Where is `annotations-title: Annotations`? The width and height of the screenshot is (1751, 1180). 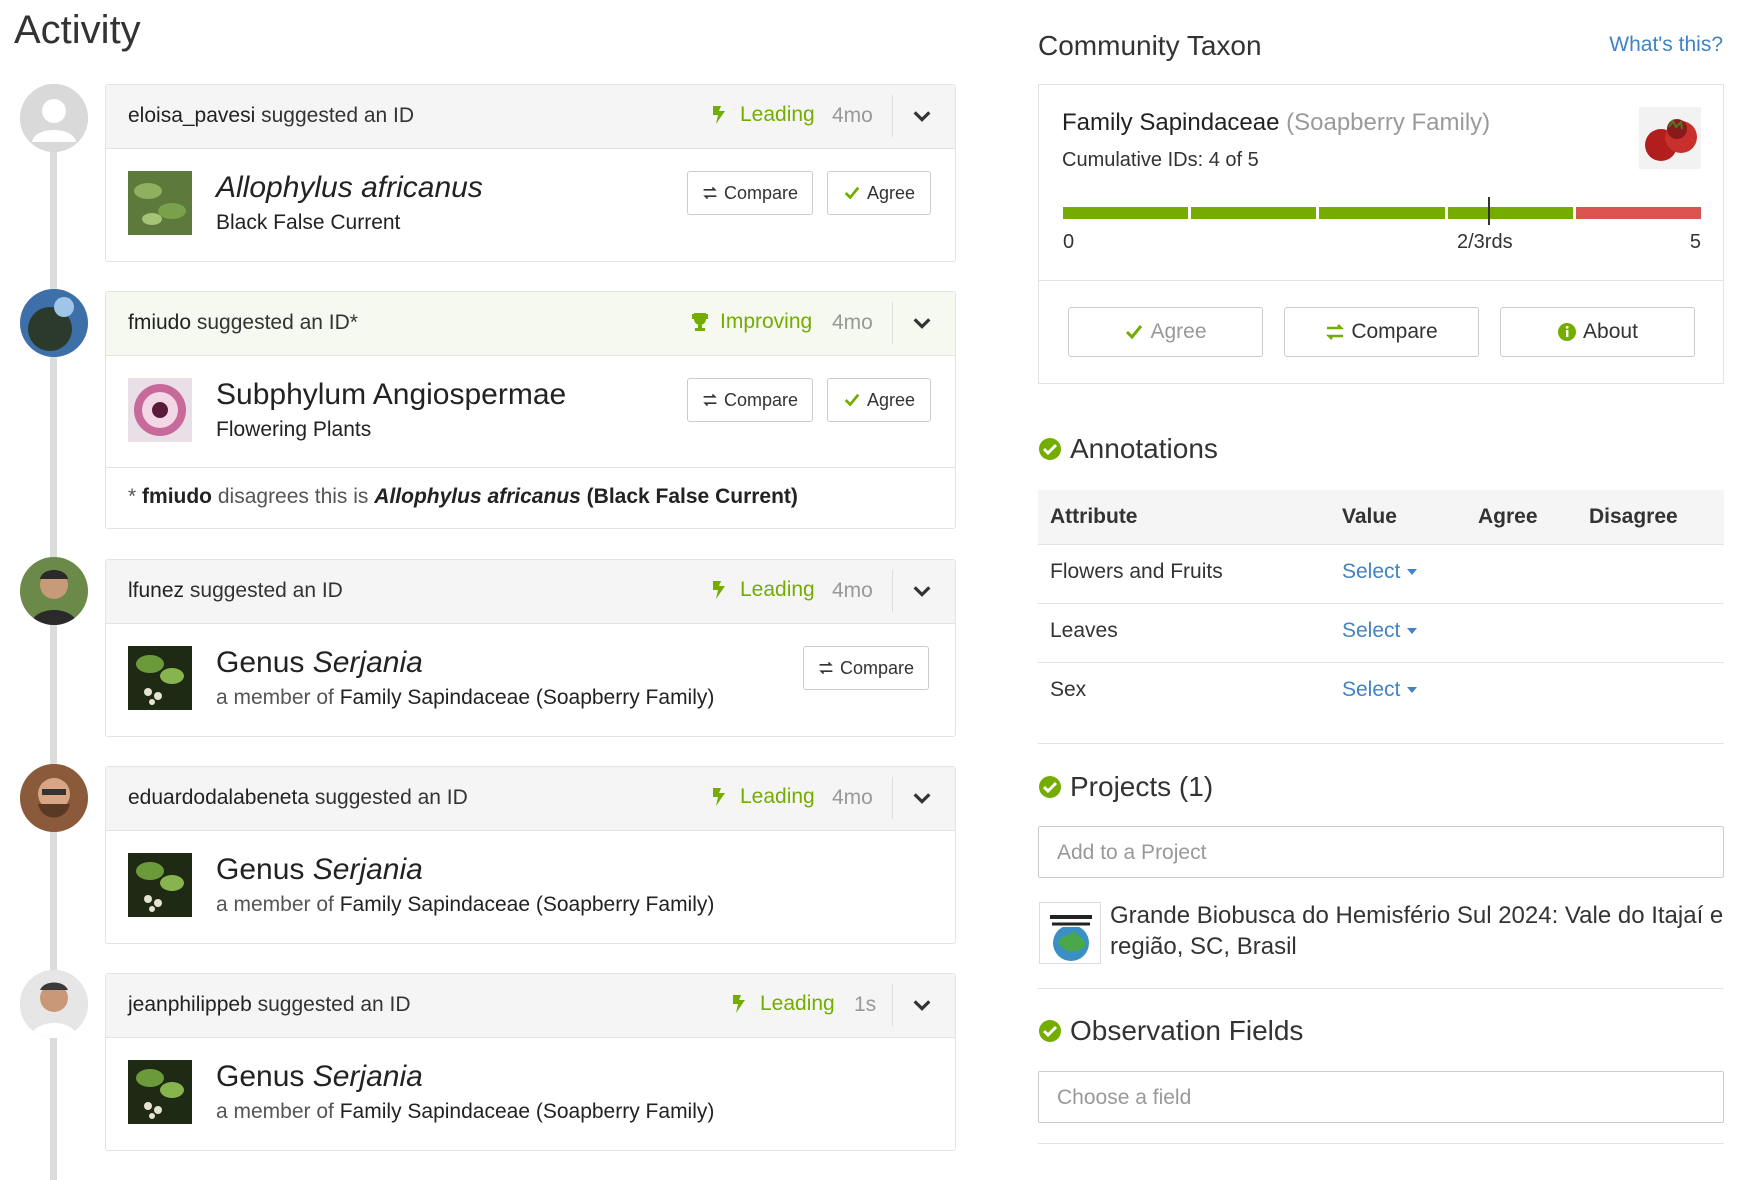 annotations-title: Annotations is located at coordinates (1128, 449).